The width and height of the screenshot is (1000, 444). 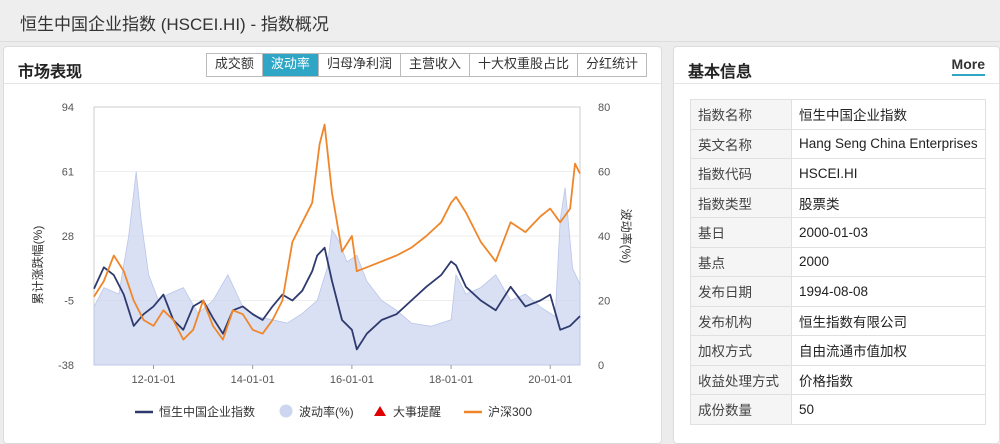 I want to click on x-tick-label: 12-01-01, so click(x=153, y=380).